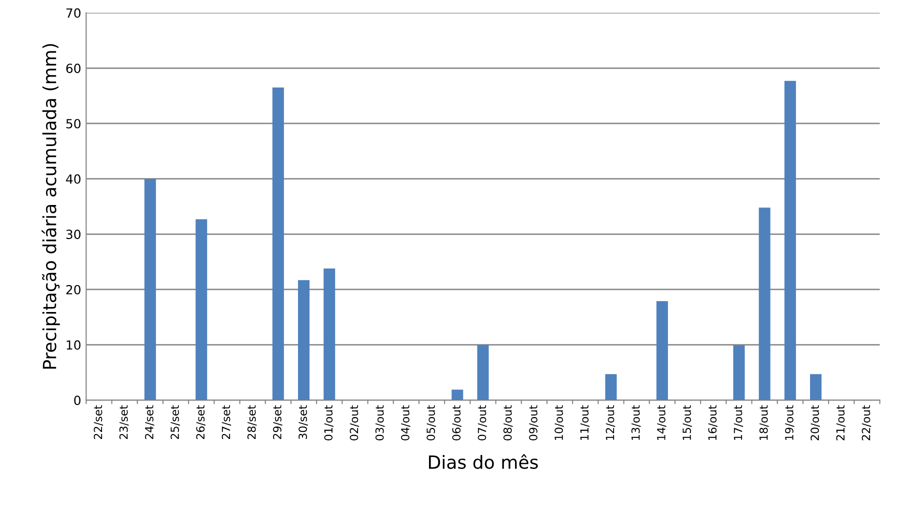 Image resolution: width=907 pixels, height=513 pixels. Describe the element at coordinates (508, 422) in the screenshot. I see `x-tick-label: 08/out` at that location.